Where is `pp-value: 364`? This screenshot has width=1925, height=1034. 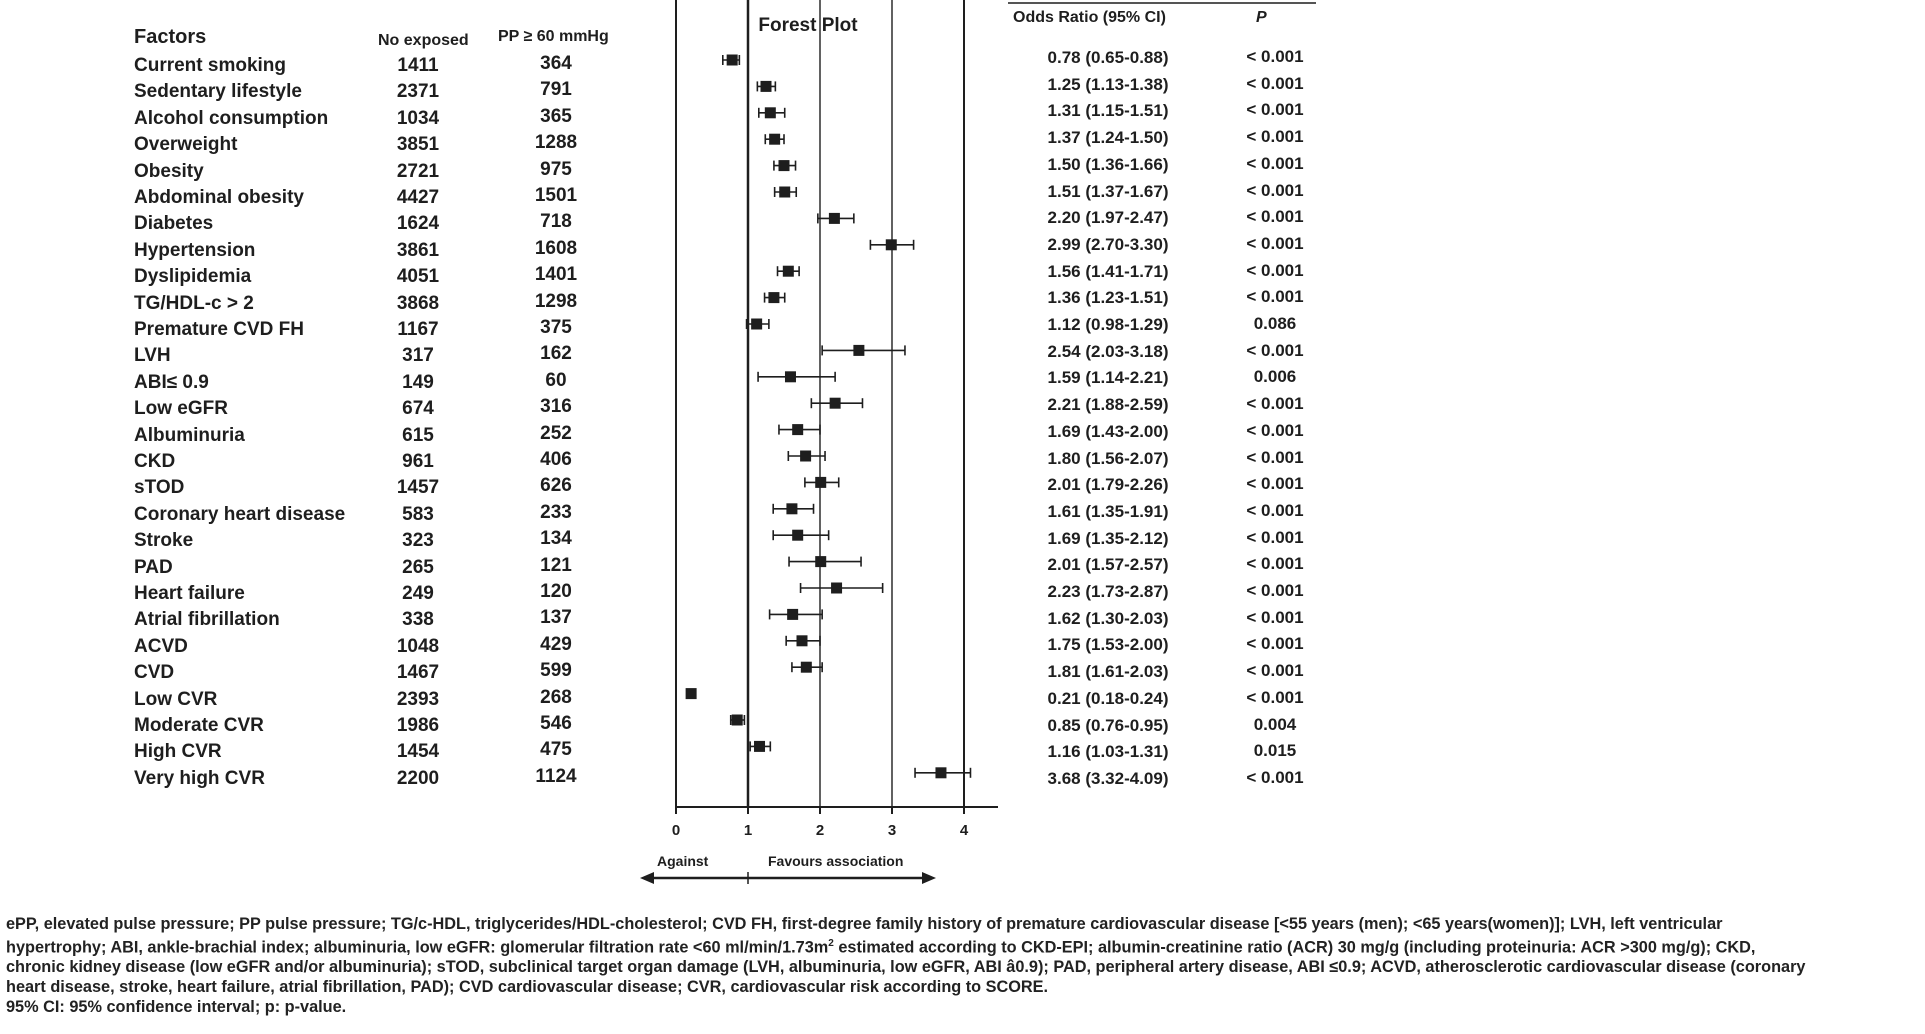
pp-value: 364 is located at coordinates (556, 63).